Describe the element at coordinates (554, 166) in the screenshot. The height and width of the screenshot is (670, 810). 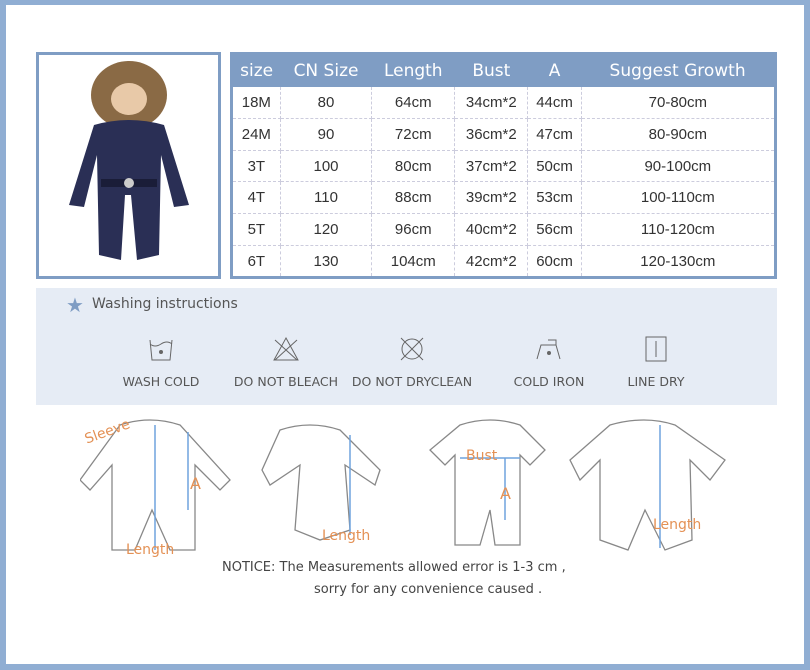
I see `table-cell: 50cm` at that location.